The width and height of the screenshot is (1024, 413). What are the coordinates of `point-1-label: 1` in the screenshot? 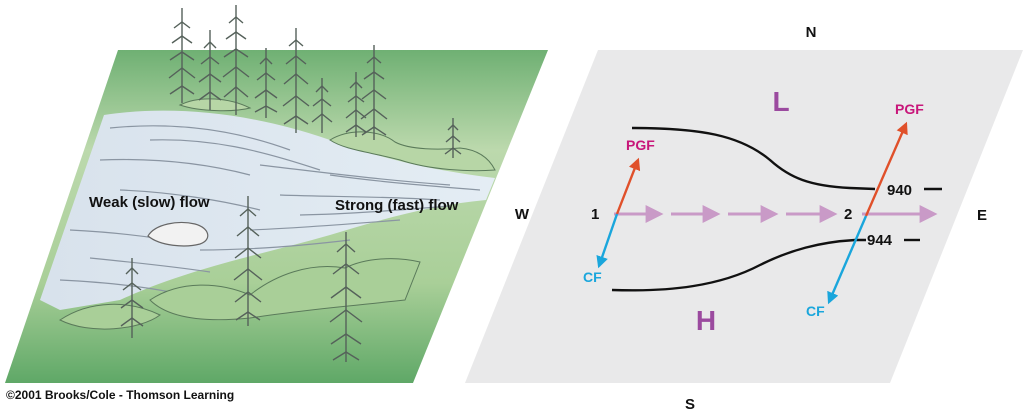 It's located at (595, 214).